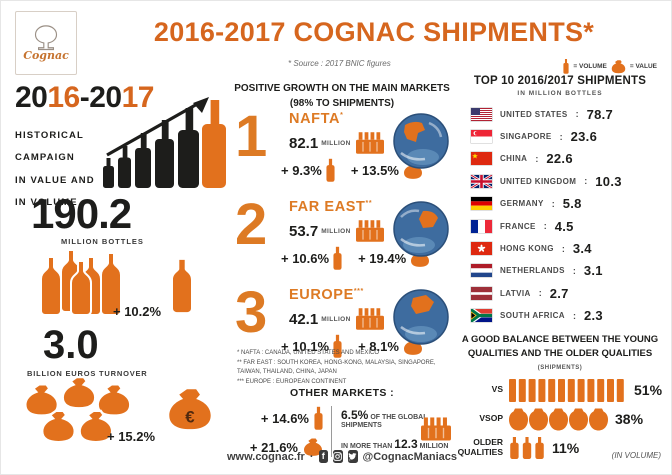 This screenshot has width=672, height=475. Describe the element at coordinates (534, 114) in the screenshot. I see `country-name: UNITED STATES` at that location.